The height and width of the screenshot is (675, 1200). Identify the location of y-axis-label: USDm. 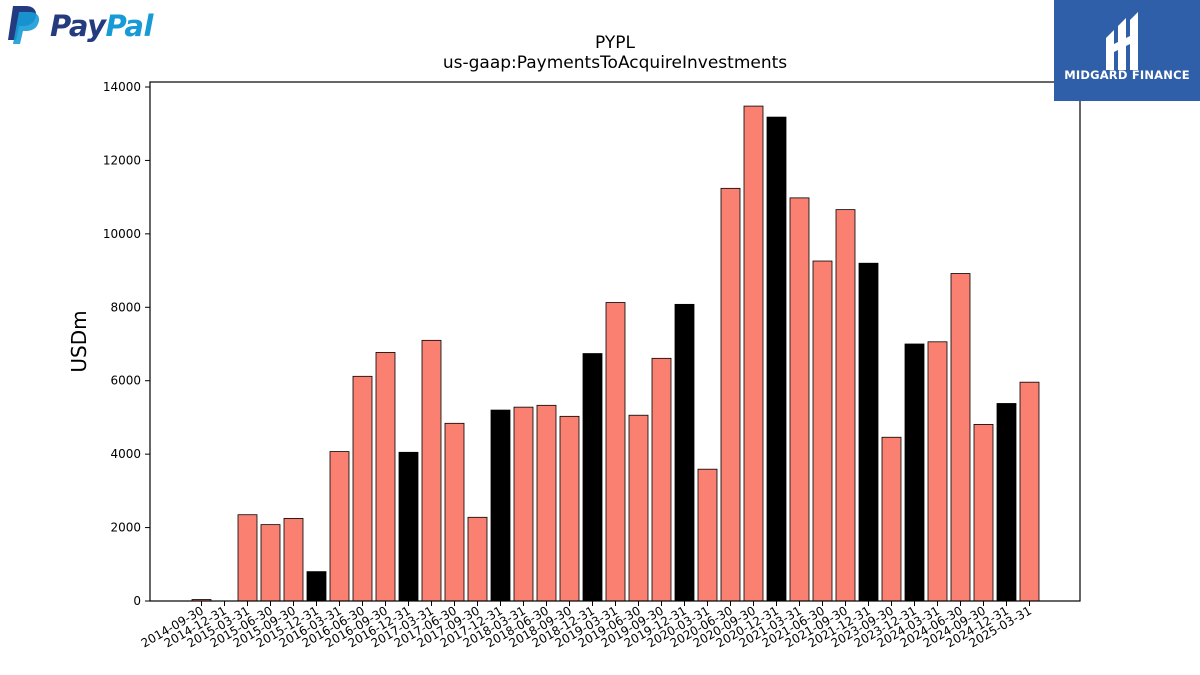
(79, 341).